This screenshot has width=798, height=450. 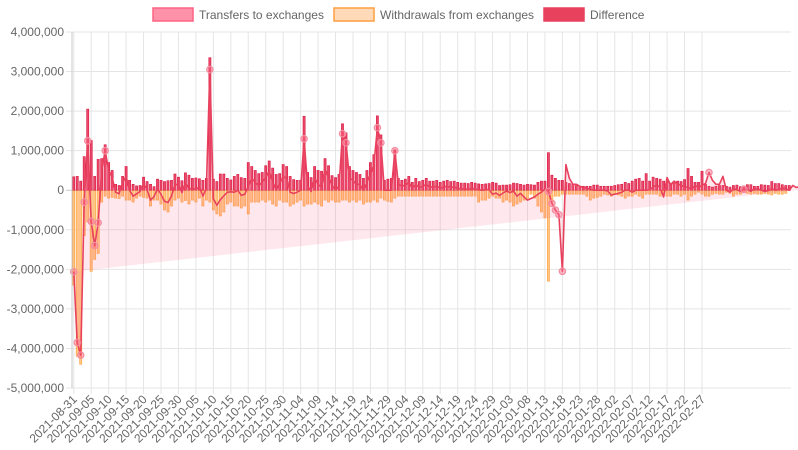 What do you see at coordinates (173, 14) in the screenshot?
I see `legend-swatch-transfers` at bounding box center [173, 14].